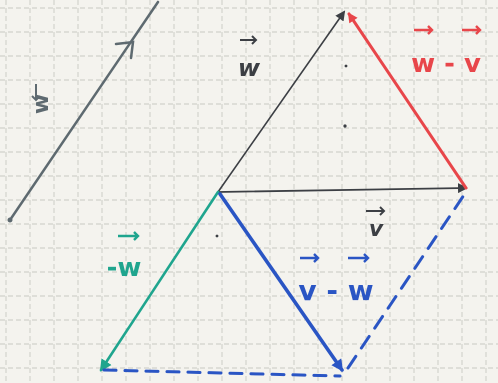  What do you see at coordinates (36, 93) in the screenshot?
I see `label-w-left-arrow` at bounding box center [36, 93].